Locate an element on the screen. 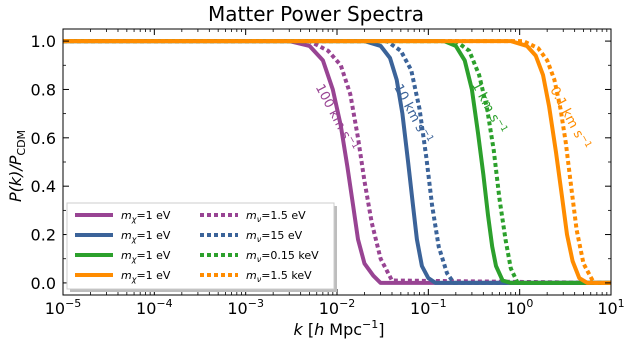  legend-label: mν=1.5 keV is located at coordinates (279, 276).